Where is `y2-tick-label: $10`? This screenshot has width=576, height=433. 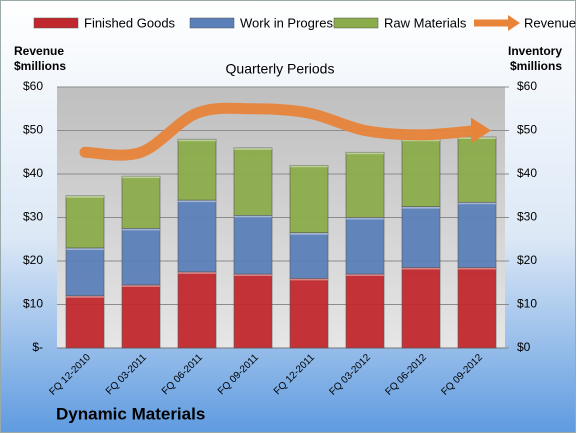
y2-tick-label: $10 is located at coordinates (527, 304).